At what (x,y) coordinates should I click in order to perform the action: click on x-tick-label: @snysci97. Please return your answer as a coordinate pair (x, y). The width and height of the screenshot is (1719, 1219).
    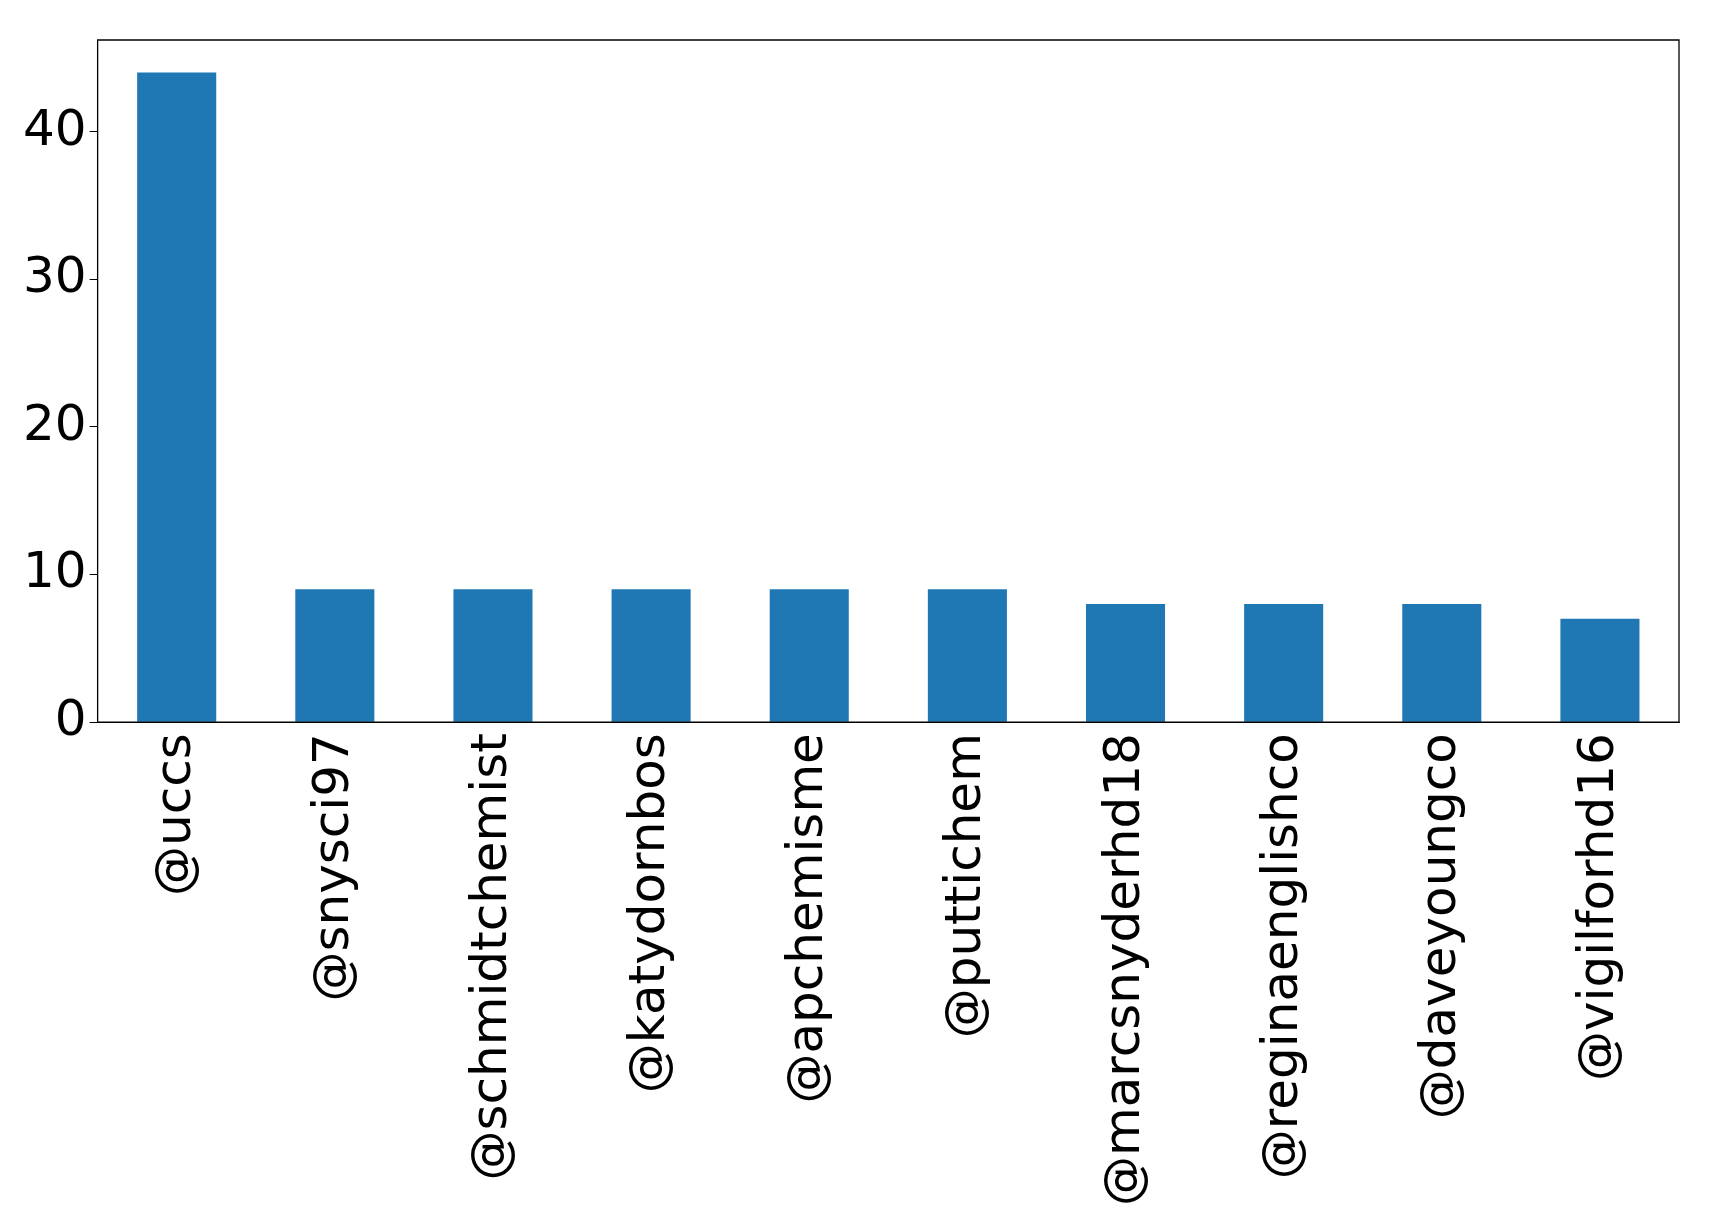
    Looking at the image, I should click on (330, 867).